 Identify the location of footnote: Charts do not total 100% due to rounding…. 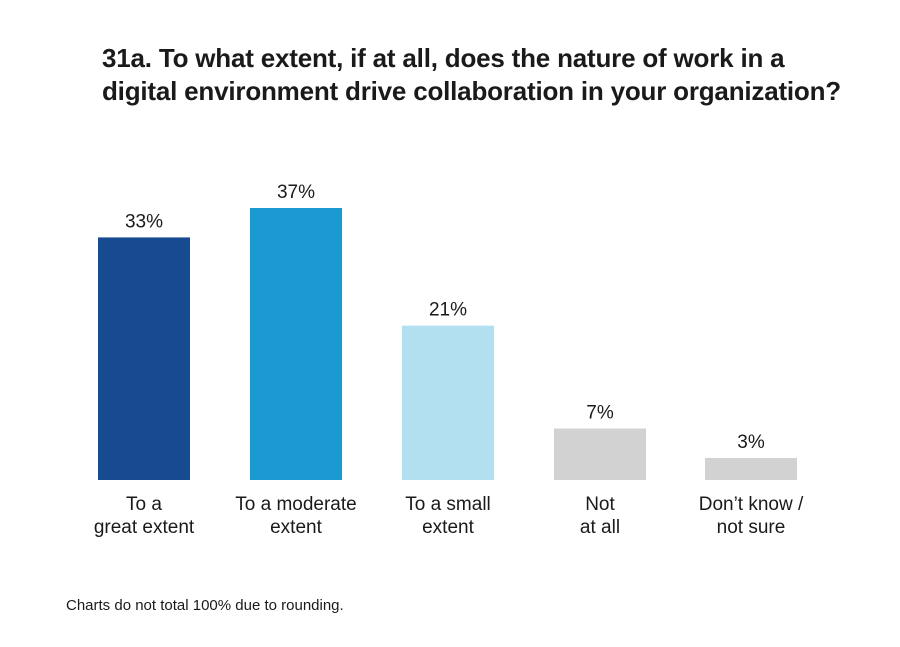
(205, 605).